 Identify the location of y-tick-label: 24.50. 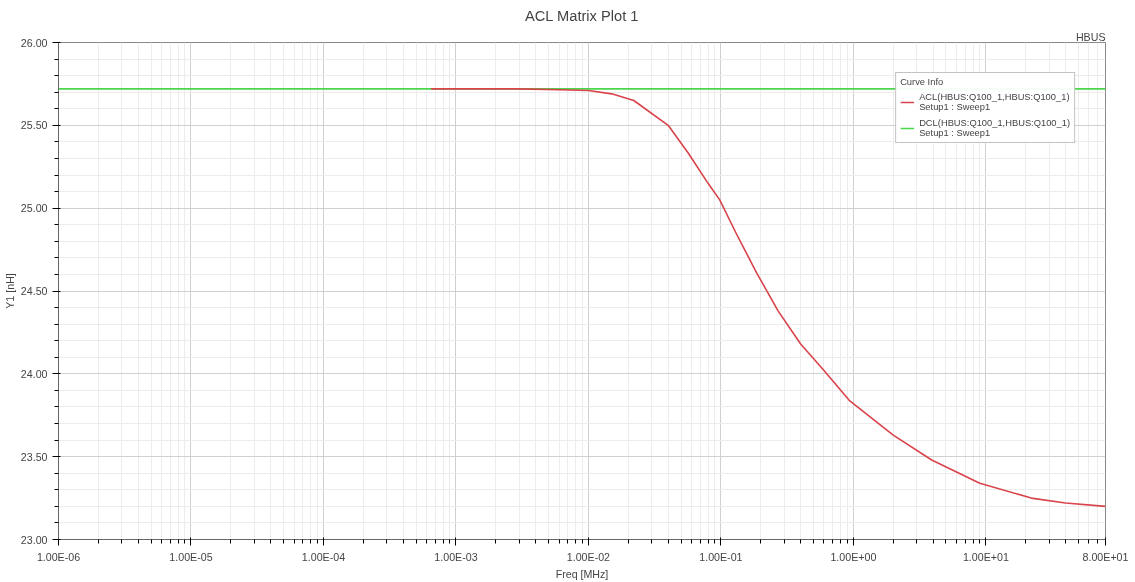
(34, 291).